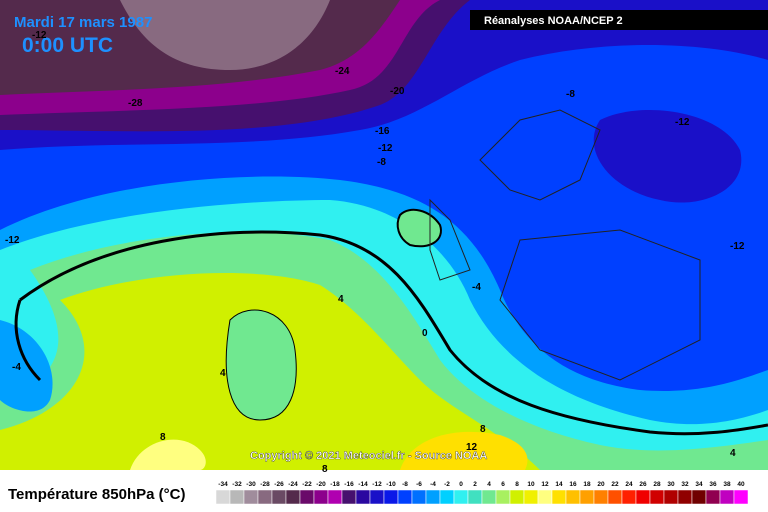 This screenshot has height=512, width=768. What do you see at coordinates (28, 340) in the screenshot?
I see `zero-isotherm` at bounding box center [28, 340].